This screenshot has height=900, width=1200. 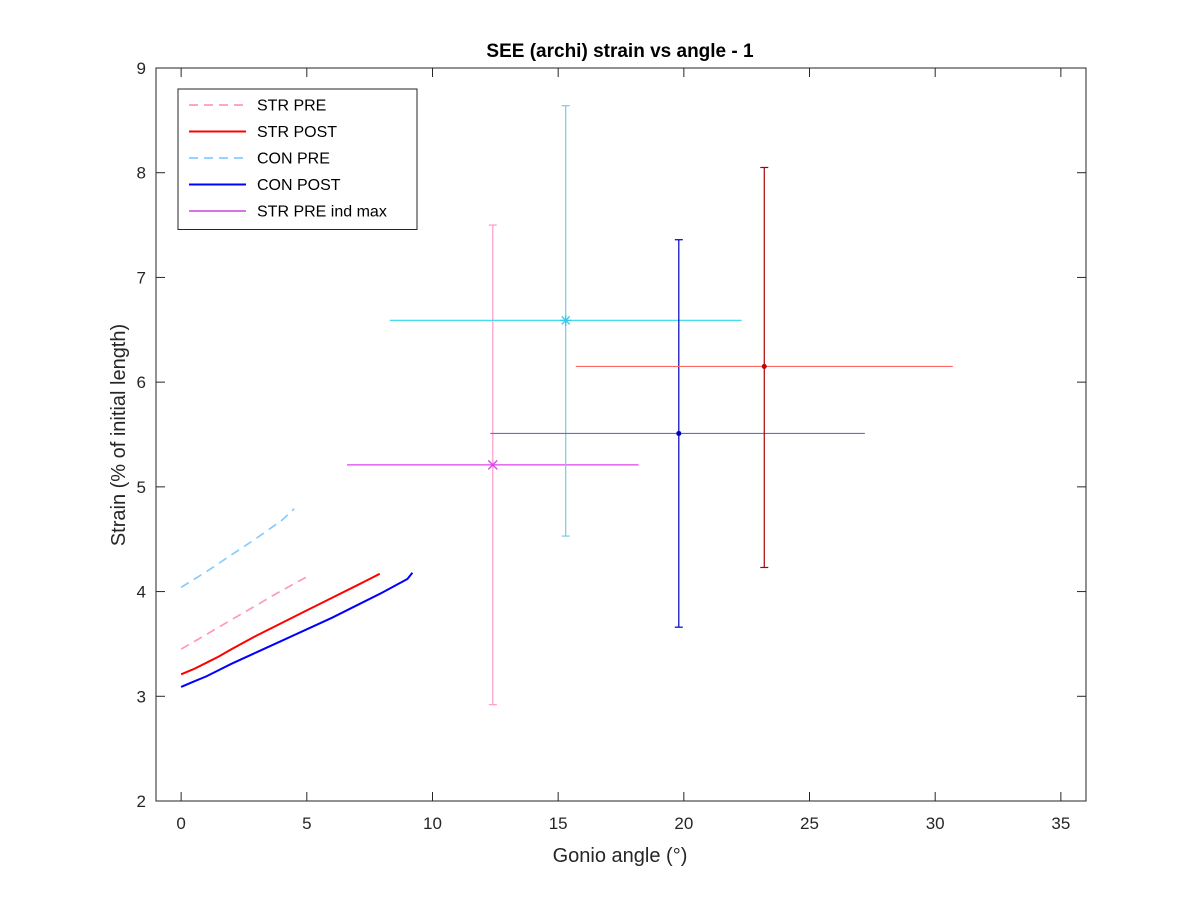 What do you see at coordinates (293, 159) in the screenshot?
I see `legend-entry-label: CON PRE` at bounding box center [293, 159].